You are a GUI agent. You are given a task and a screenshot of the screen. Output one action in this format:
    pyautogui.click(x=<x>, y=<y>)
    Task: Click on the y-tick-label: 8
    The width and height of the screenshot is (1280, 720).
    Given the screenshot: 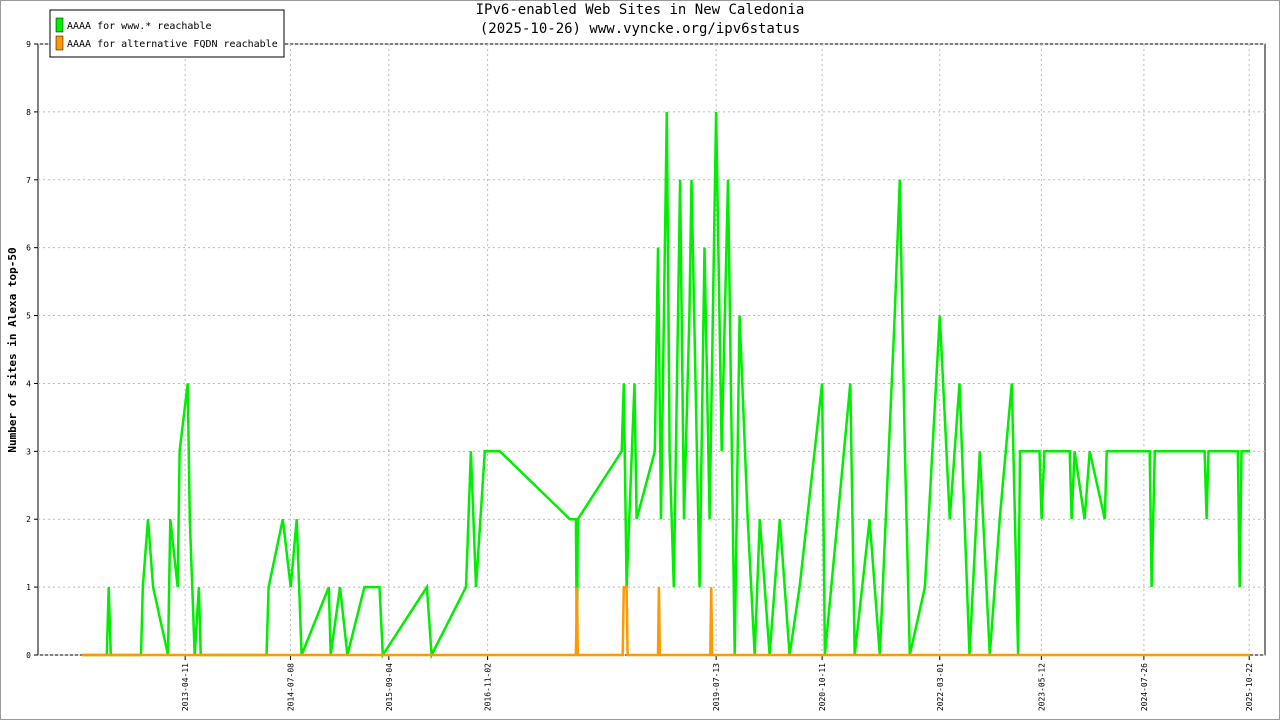 What is the action you would take?
    pyautogui.click(x=28, y=112)
    